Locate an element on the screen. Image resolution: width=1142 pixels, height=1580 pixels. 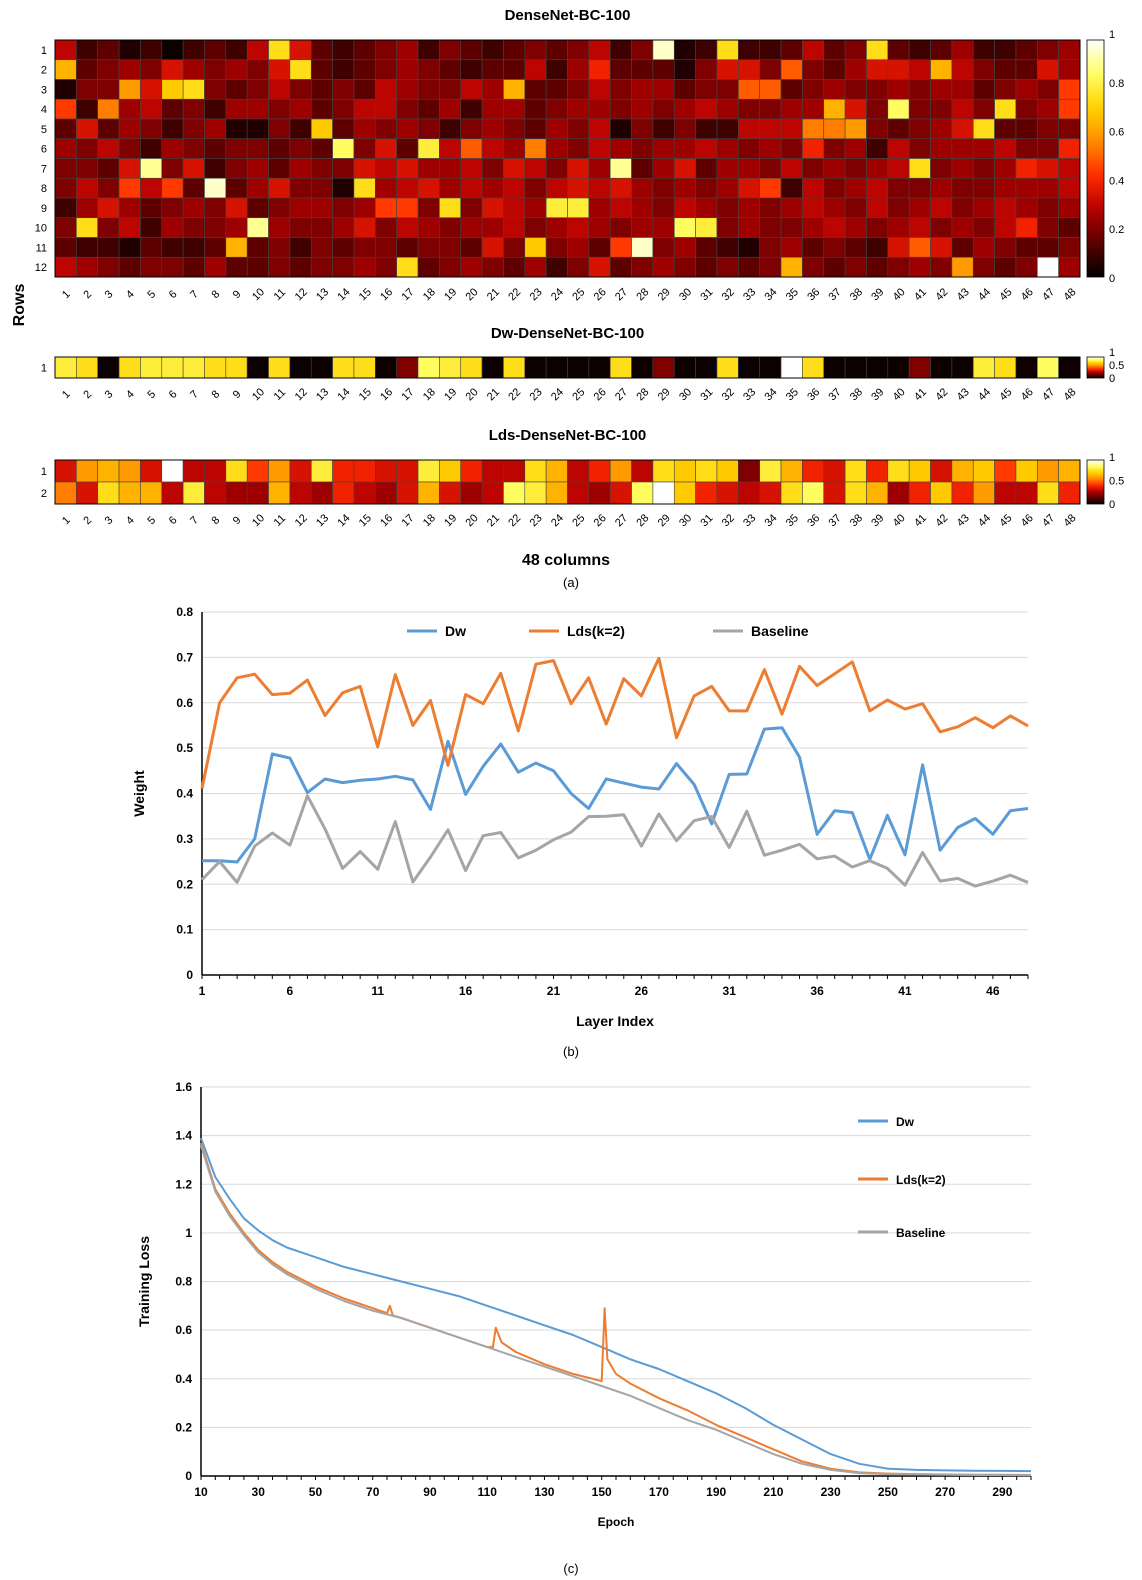
heatmap-column-label: 42 is located at coordinates (941, 294).